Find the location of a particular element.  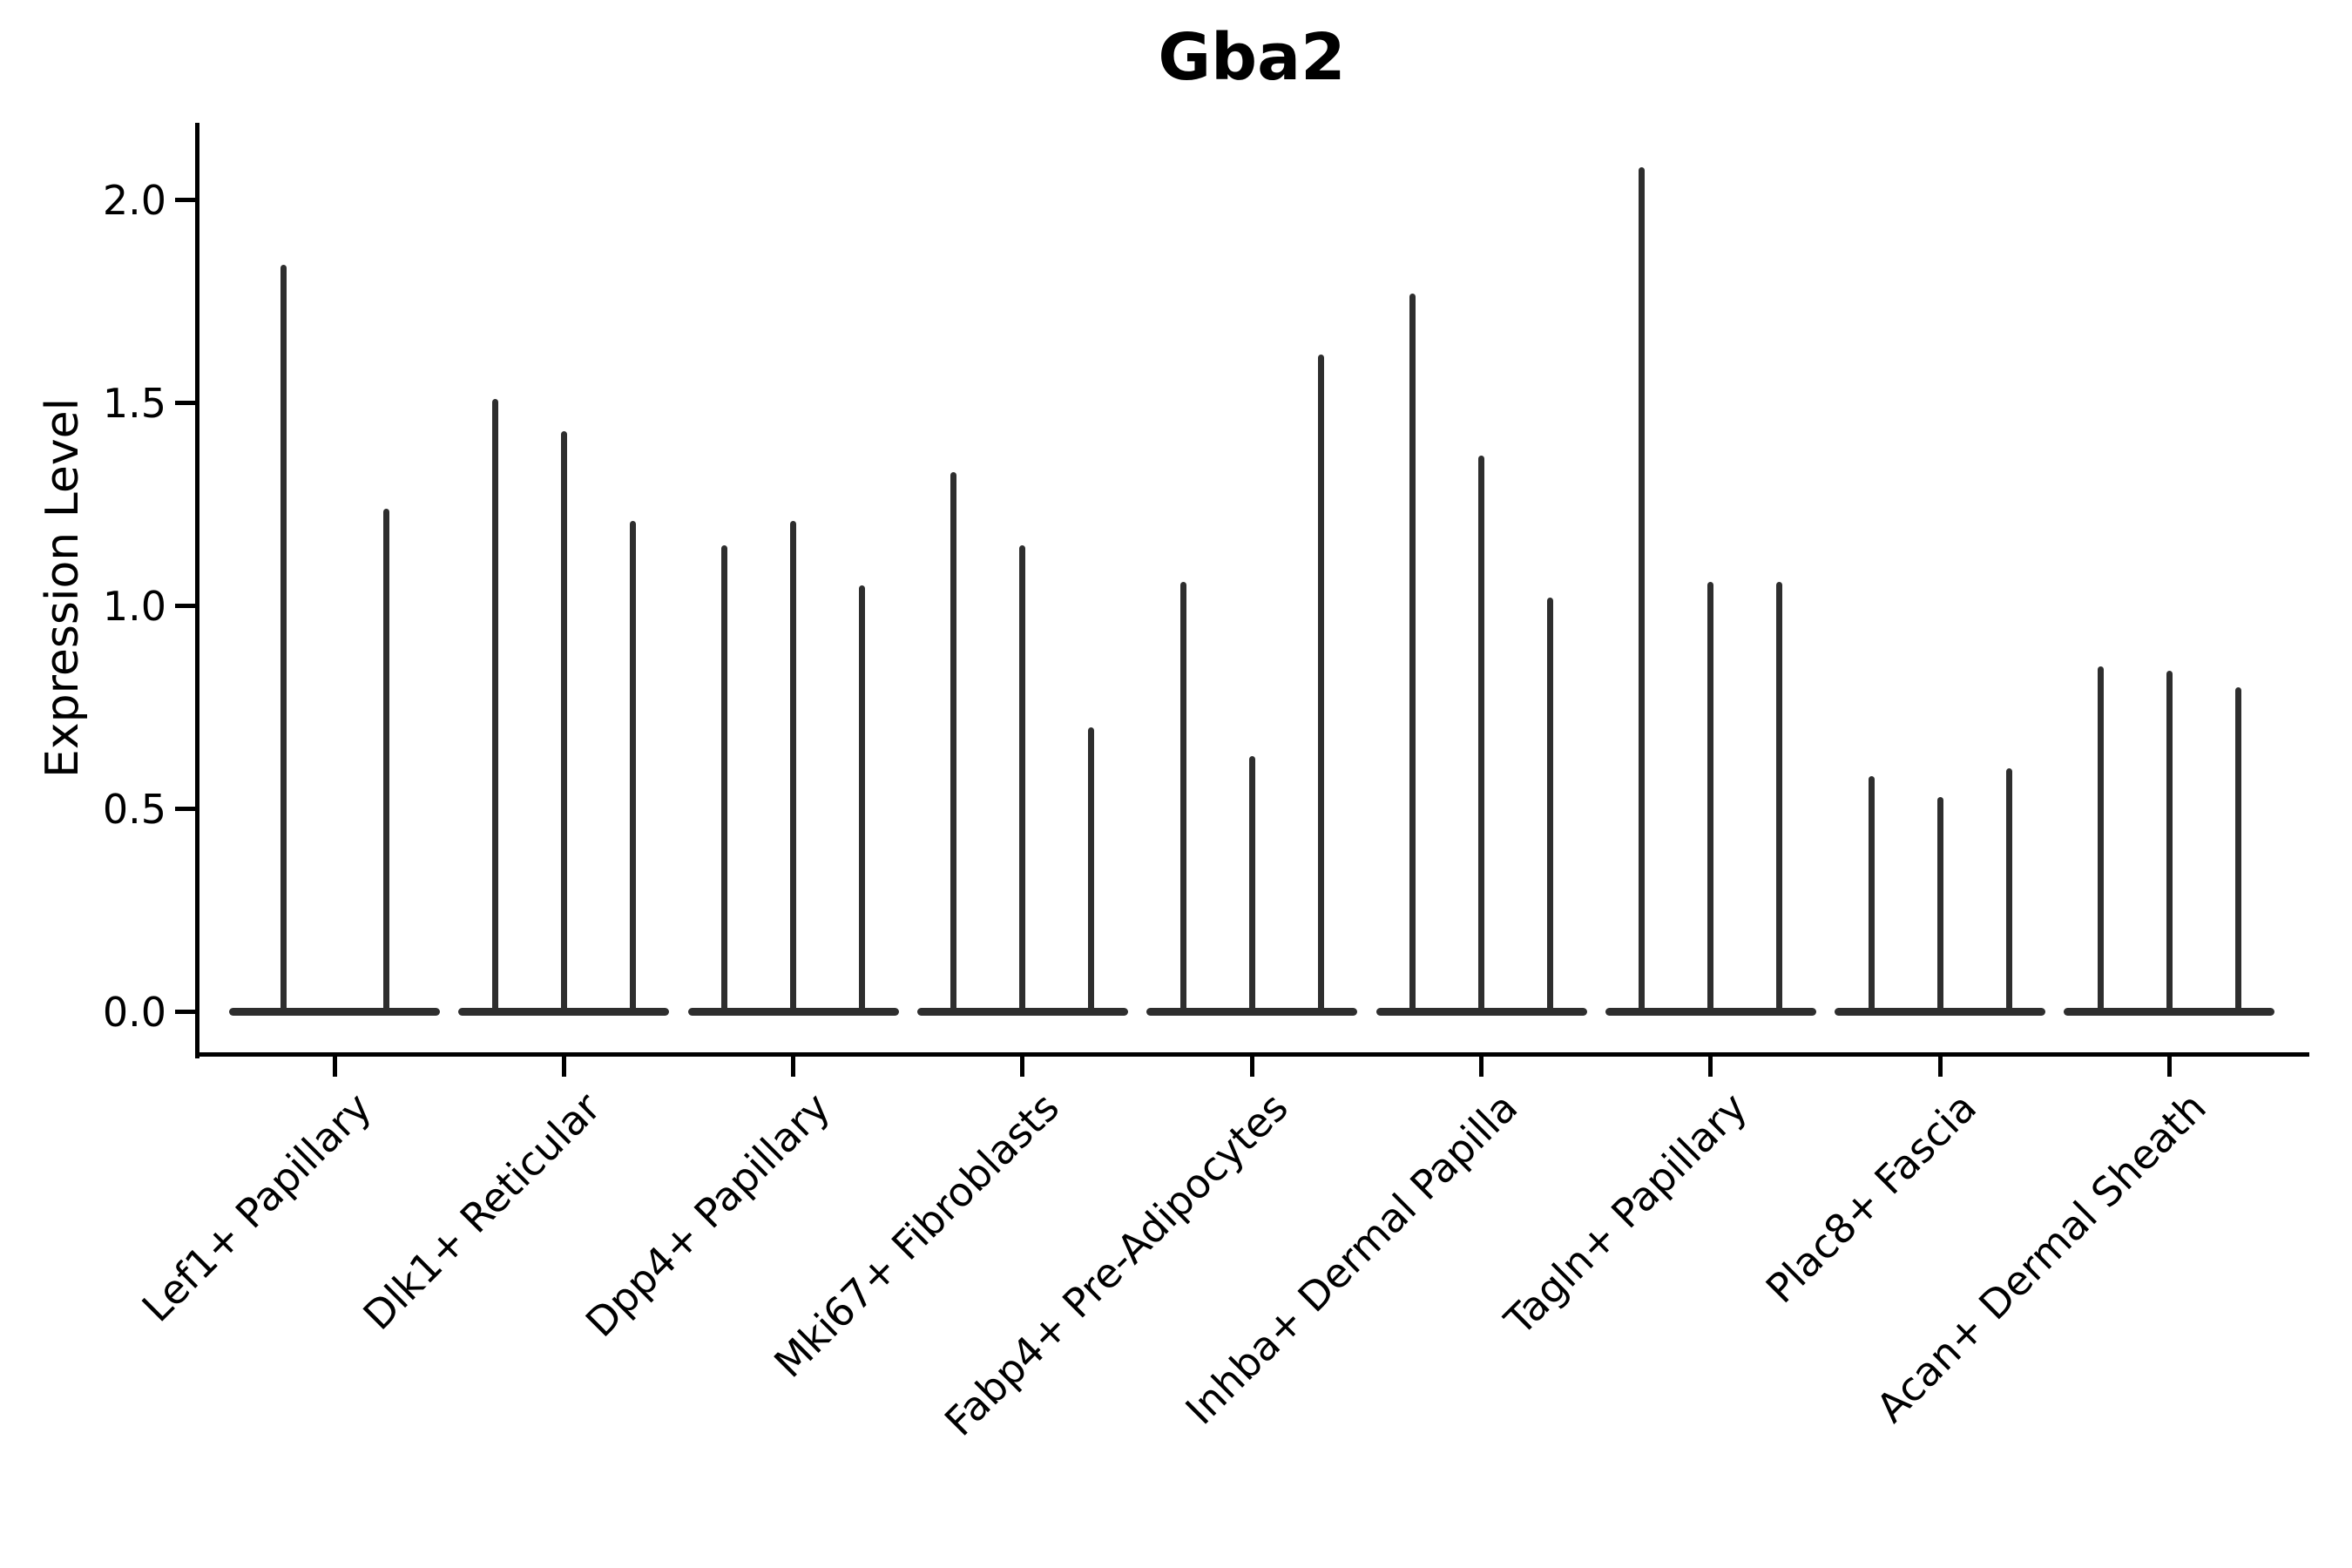

x-tick-label-plac8-fascia: Plac8+ Fascia is located at coordinates (1871, 1198).